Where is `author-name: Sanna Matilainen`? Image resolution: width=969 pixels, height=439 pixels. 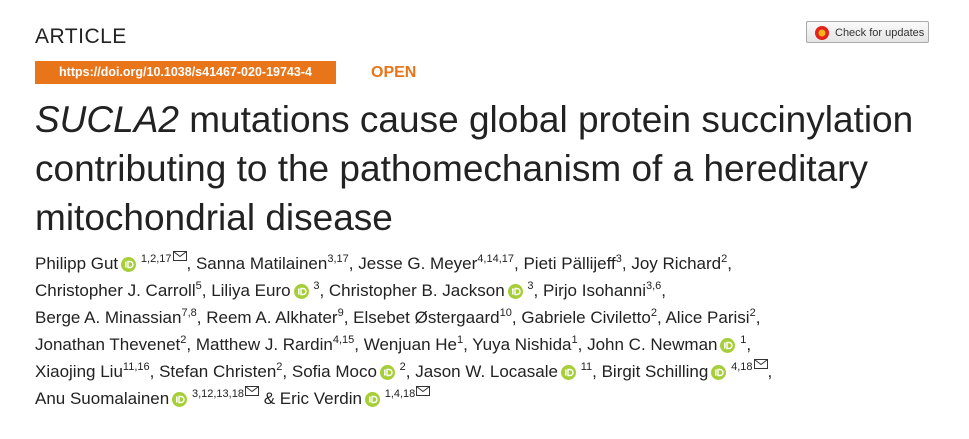
author-name: Sanna Matilainen is located at coordinates (261, 263).